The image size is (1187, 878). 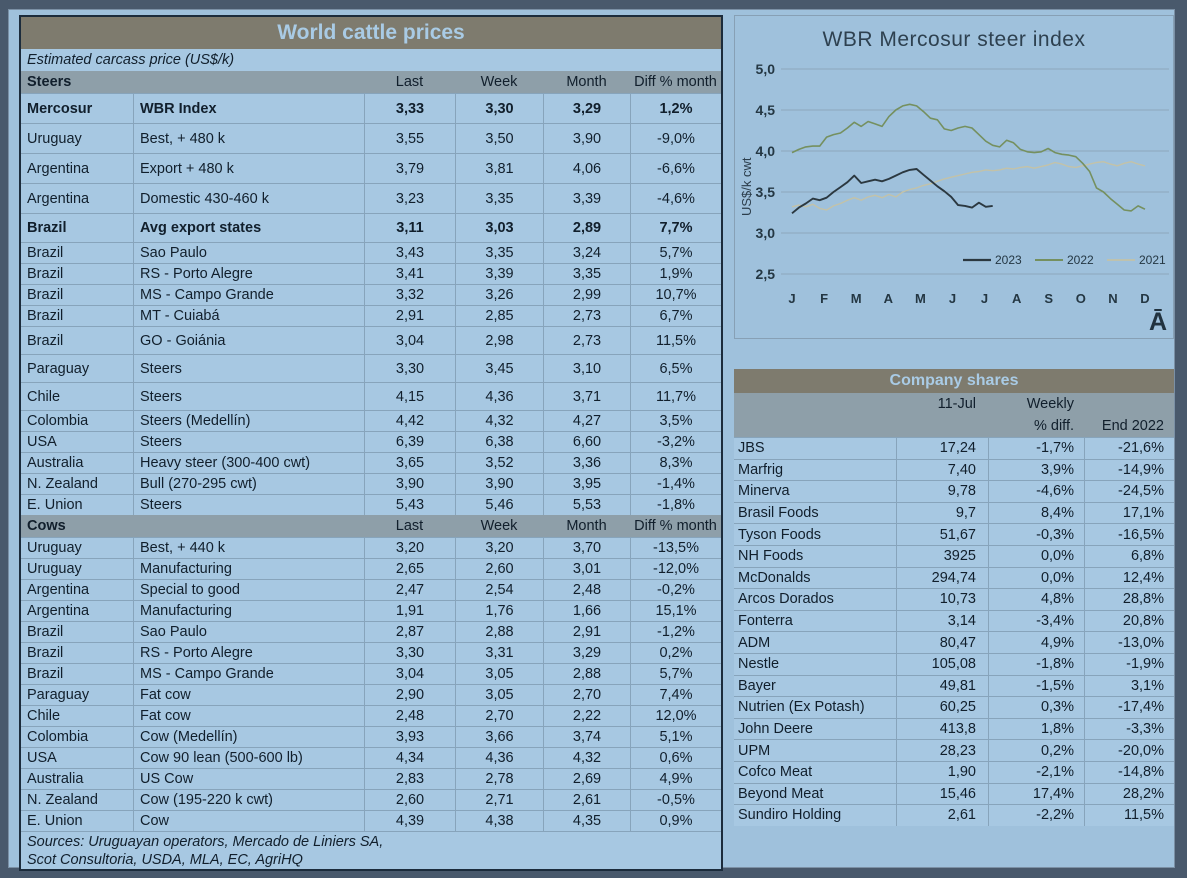 I want to click on cell-month: 3,95, so click(x=586, y=484).